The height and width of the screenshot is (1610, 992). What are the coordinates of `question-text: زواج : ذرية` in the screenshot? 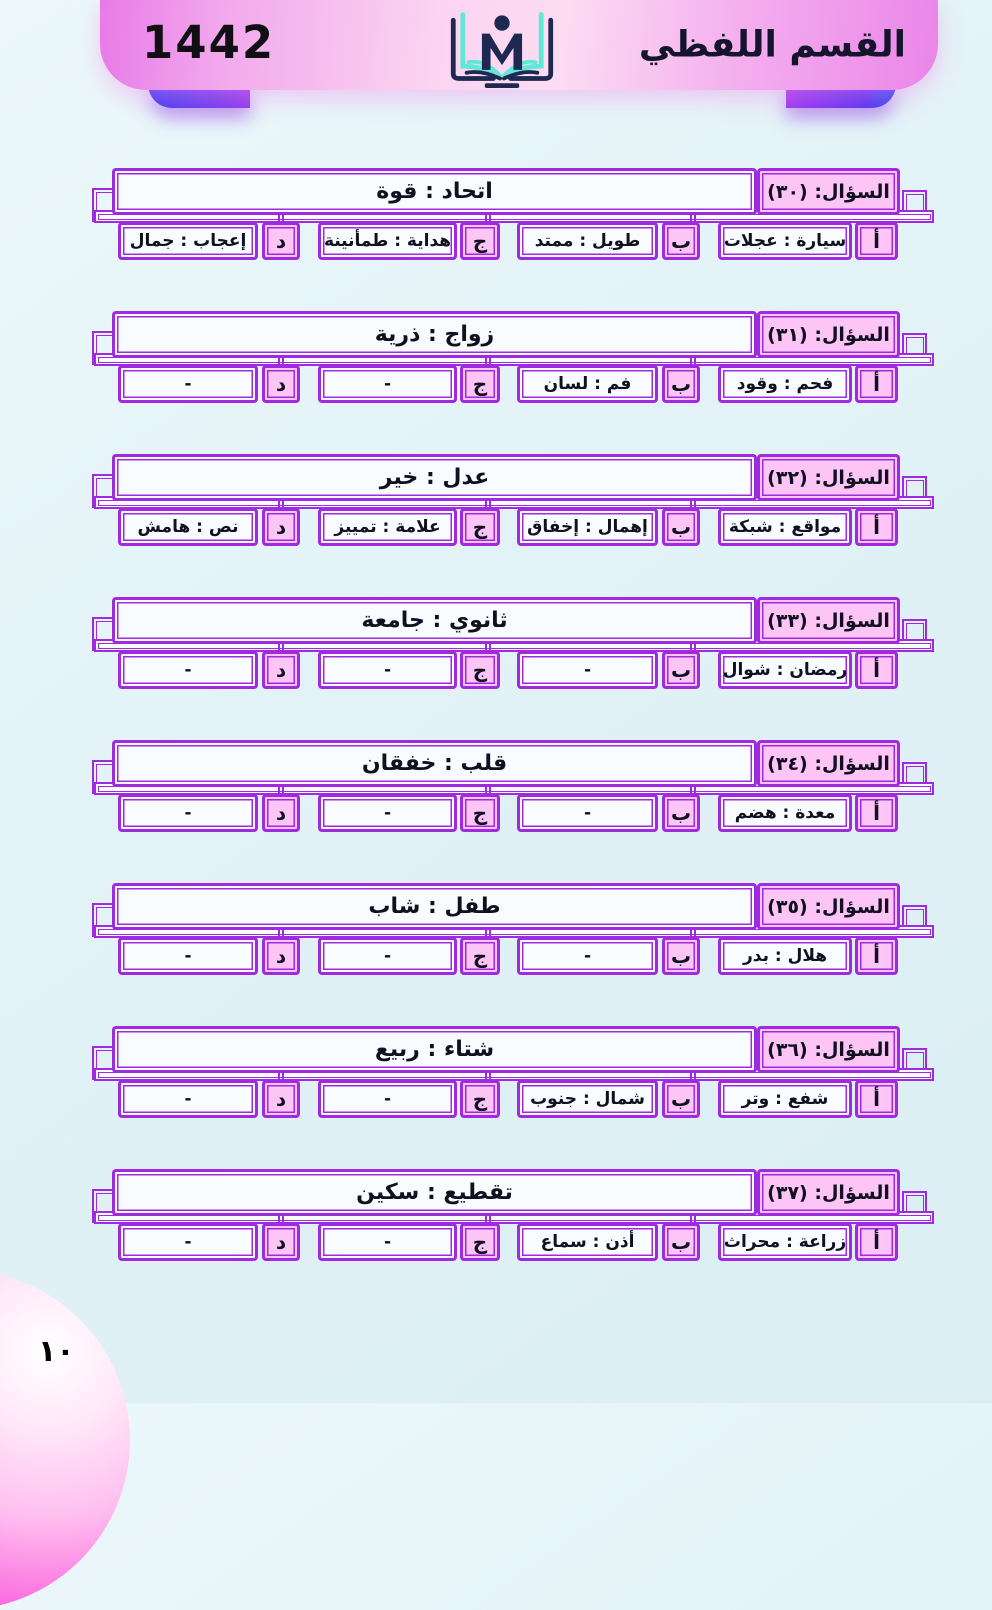 It's located at (434, 334).